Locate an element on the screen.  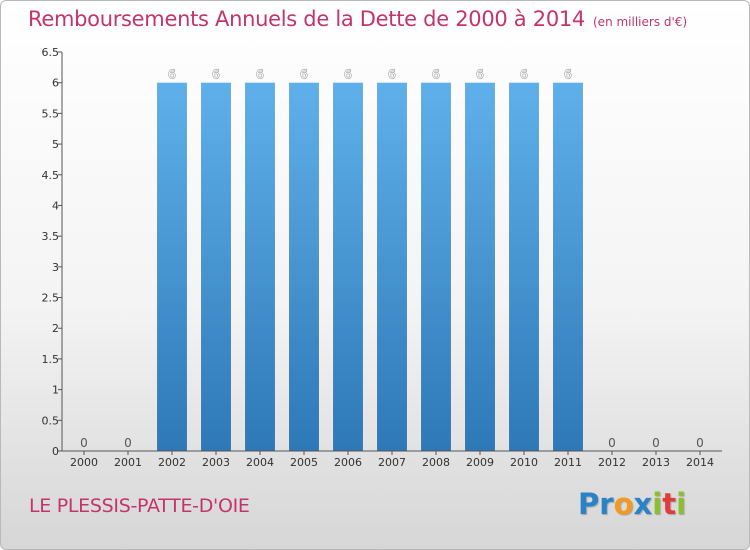
x-tick-label: 2007 is located at coordinates (392, 462).